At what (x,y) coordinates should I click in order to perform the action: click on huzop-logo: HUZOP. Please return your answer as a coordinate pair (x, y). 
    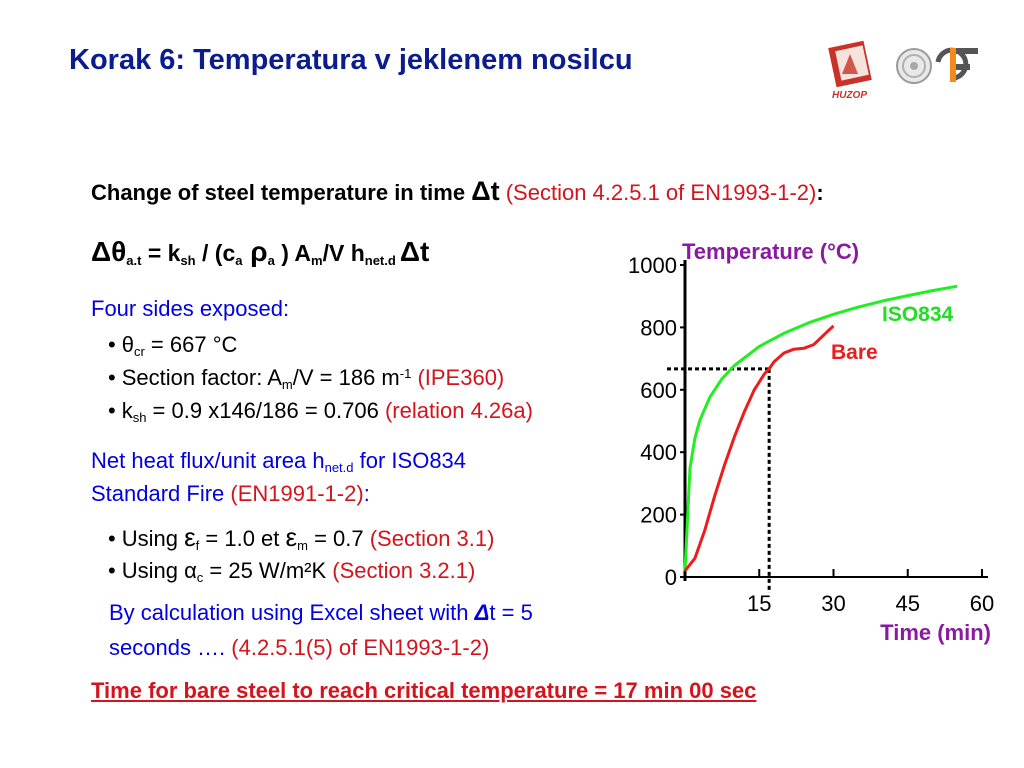
    Looking at the image, I should click on (850, 70).